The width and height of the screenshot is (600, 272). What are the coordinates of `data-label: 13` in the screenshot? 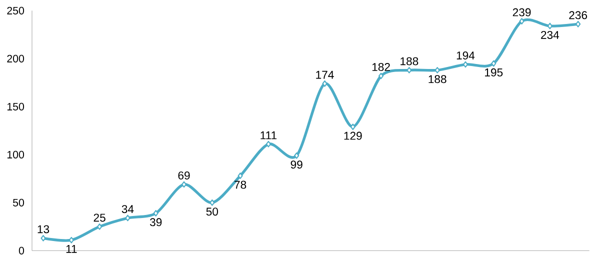 It's located at (44, 229).